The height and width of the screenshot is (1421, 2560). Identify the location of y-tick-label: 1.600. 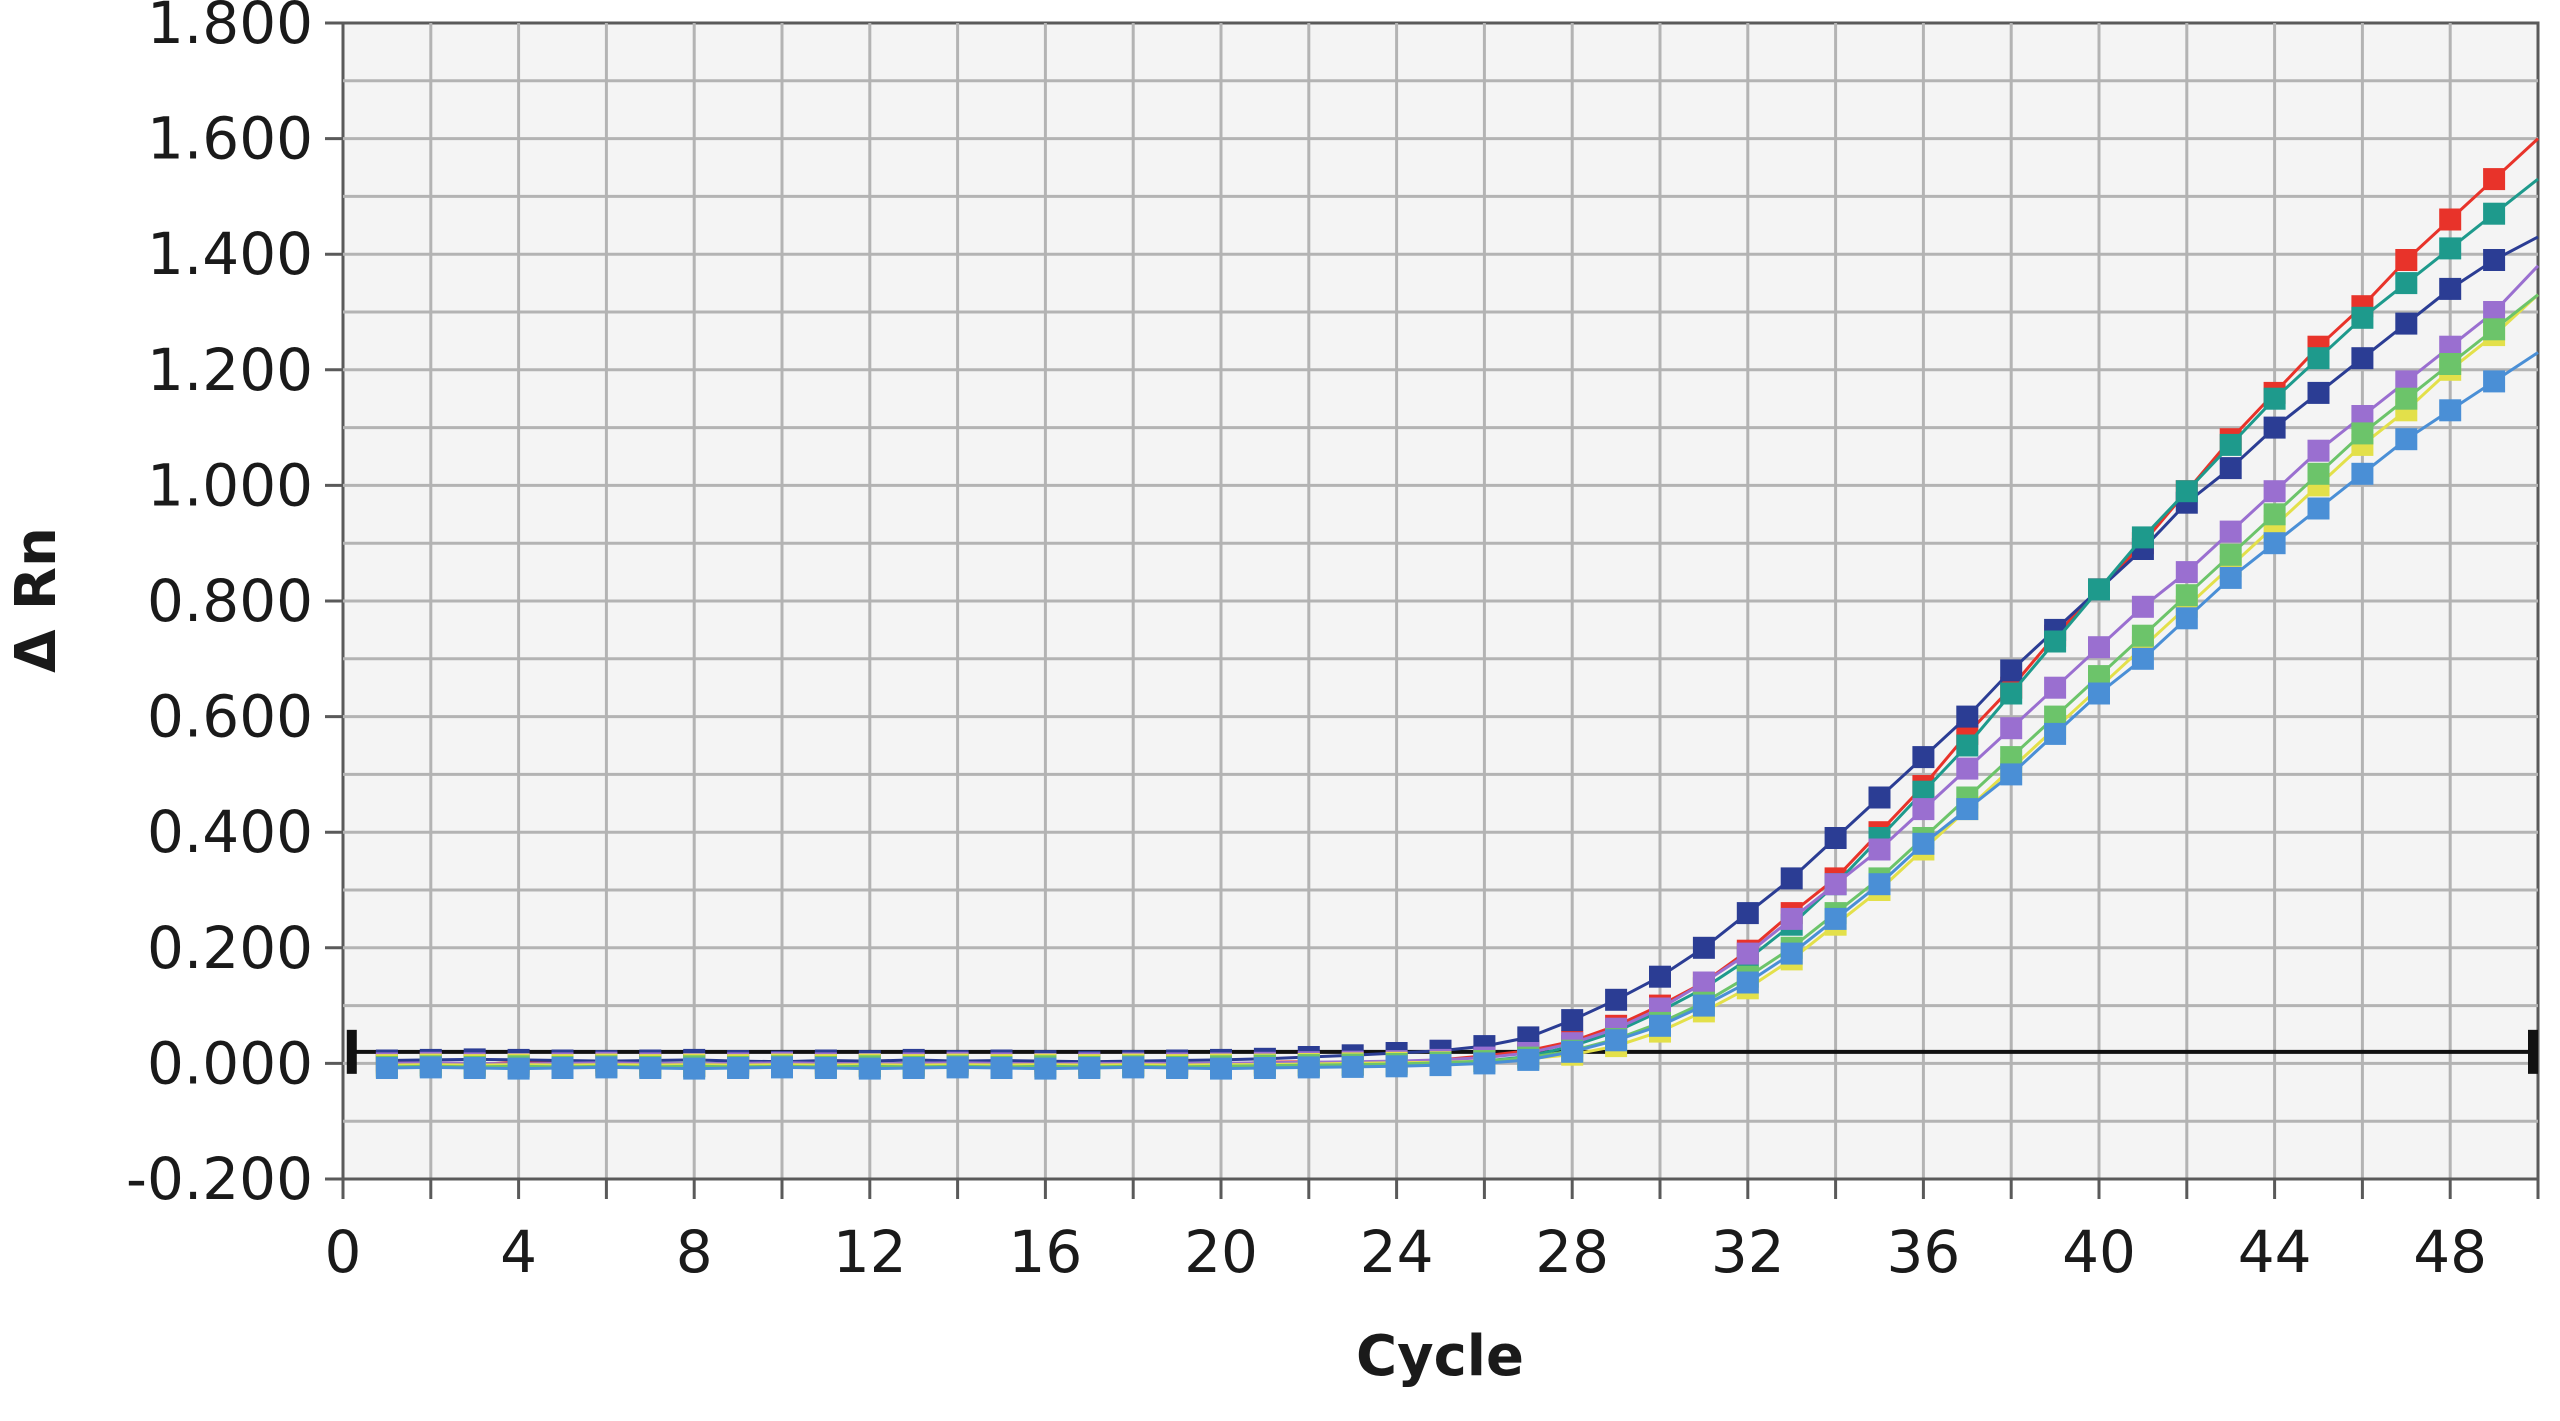
(230, 139).